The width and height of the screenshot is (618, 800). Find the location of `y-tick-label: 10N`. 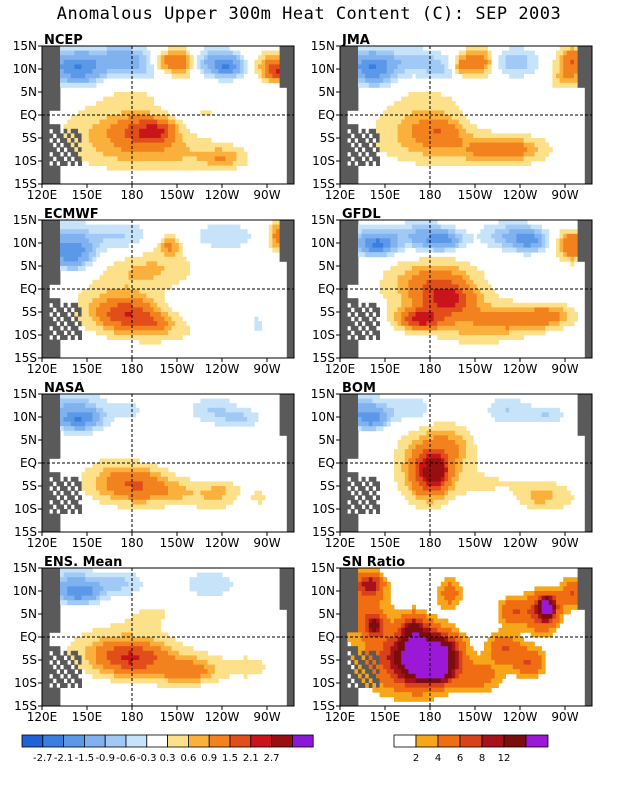

y-tick-label: 10N is located at coordinates (323, 243).